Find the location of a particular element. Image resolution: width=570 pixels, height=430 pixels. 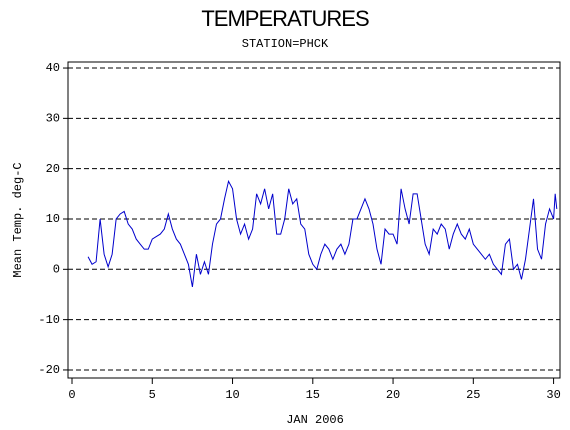

x-tick-label: 10 is located at coordinates (232, 395).